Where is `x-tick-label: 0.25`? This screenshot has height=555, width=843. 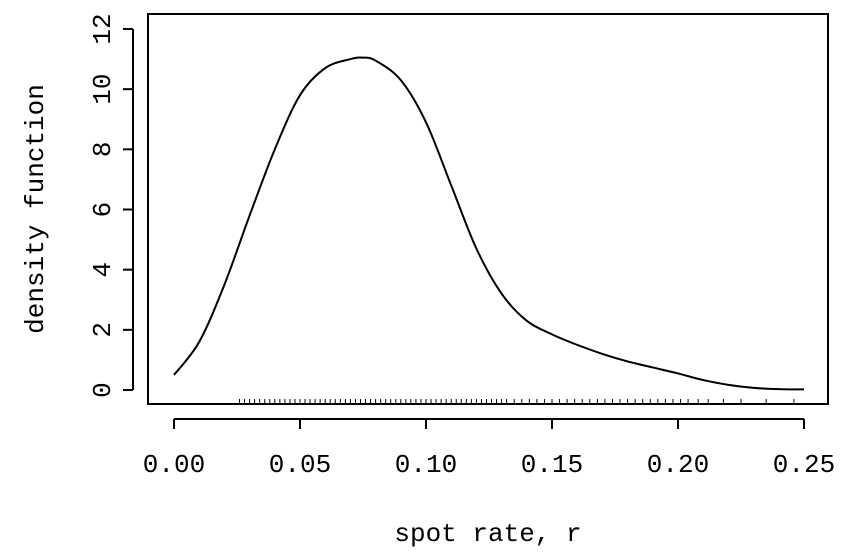 x-tick-label: 0.25 is located at coordinates (804, 465).